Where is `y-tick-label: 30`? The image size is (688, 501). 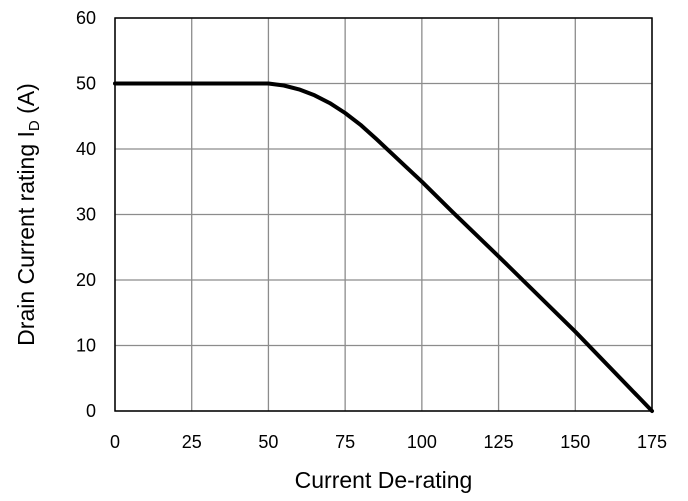 y-tick-label: 30 is located at coordinates (86, 215).